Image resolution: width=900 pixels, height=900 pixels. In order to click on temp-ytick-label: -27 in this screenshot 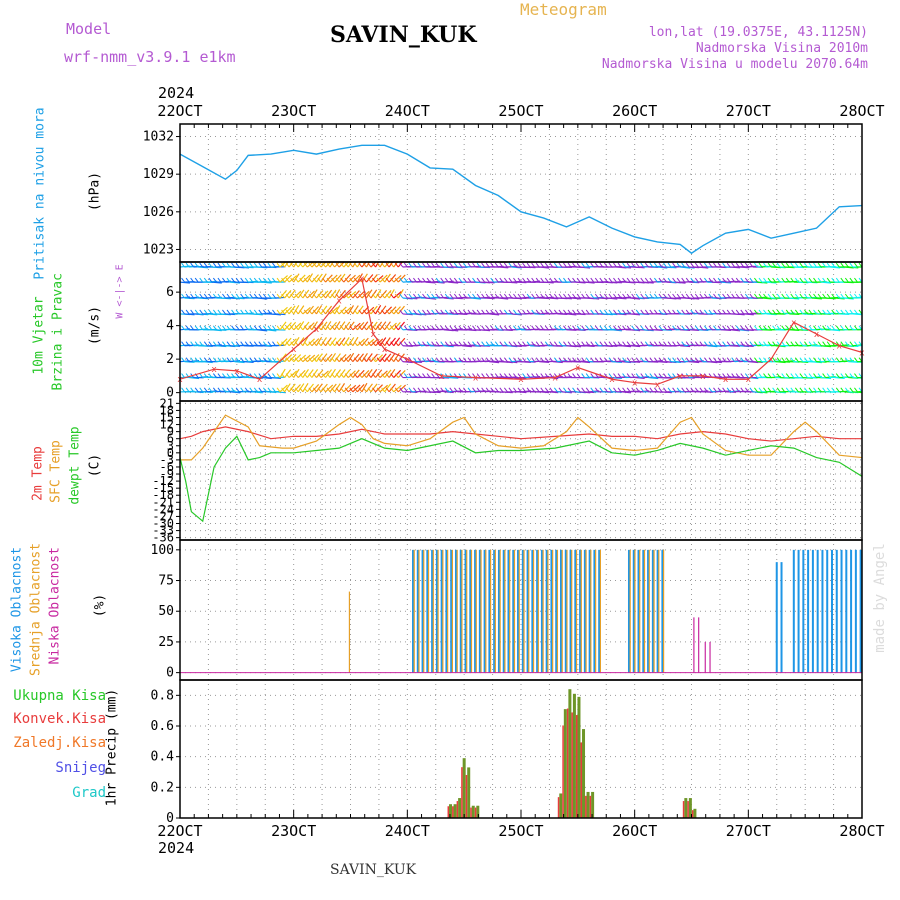, I will do `click(163, 516)`.